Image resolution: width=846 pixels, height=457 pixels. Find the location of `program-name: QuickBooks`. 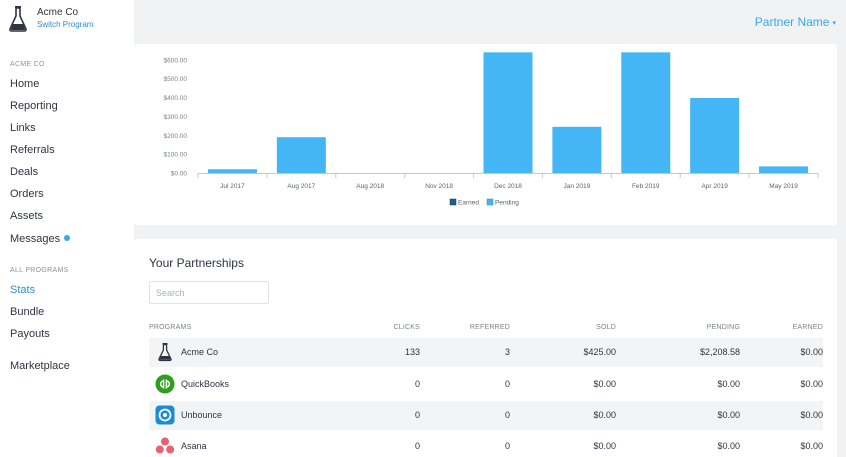

program-name: QuickBooks is located at coordinates (205, 384).